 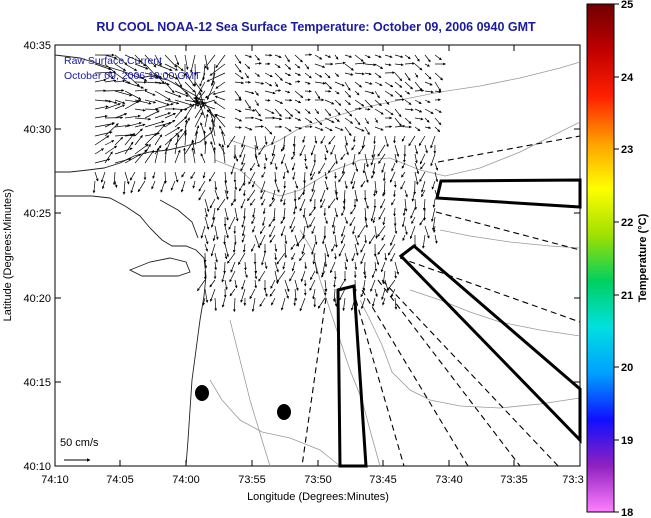 I want to click on x-tick-label: 73:50, so click(x=318, y=480).